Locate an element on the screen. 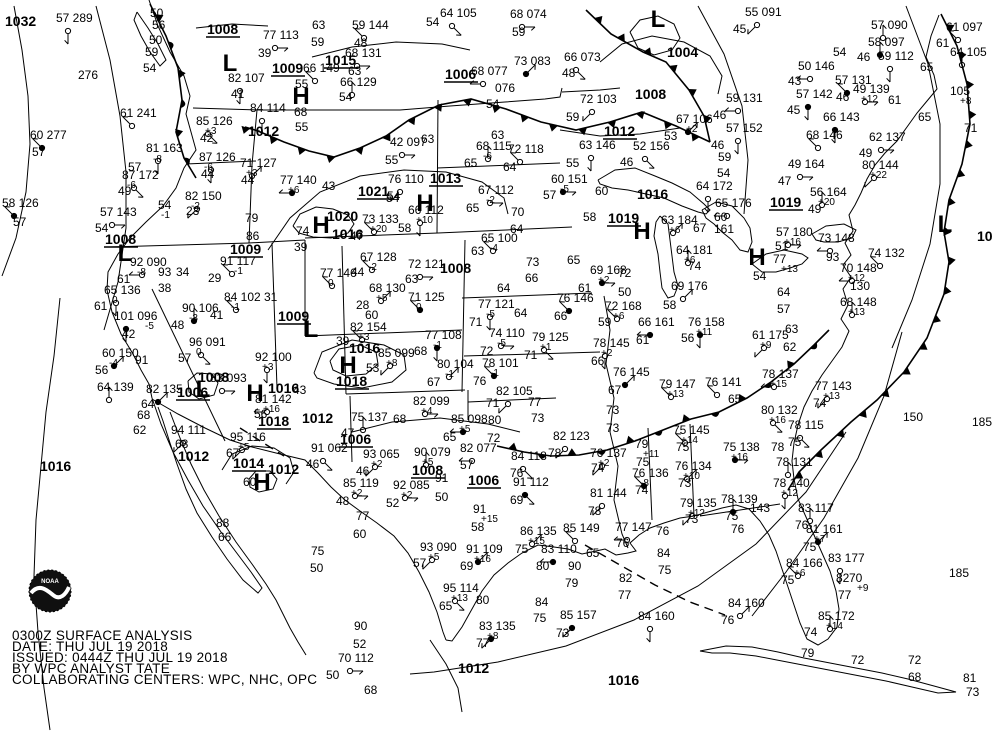 The width and height of the screenshot is (992, 743). svg-text: 90 079 is located at coordinates (432, 452).